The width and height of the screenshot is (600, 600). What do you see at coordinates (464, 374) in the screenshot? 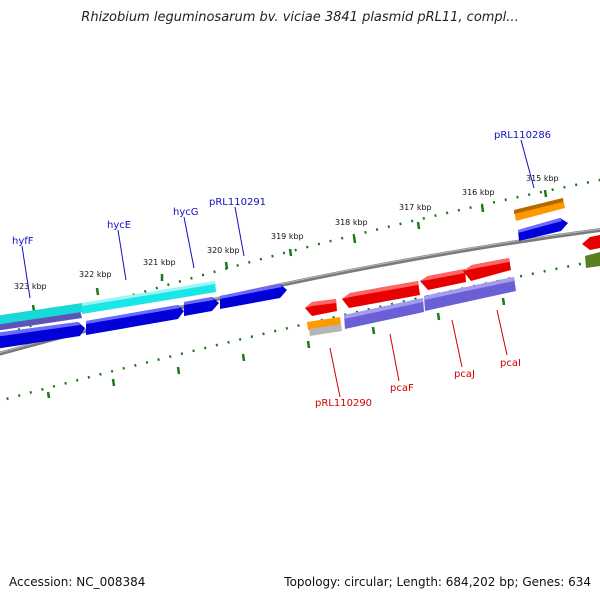
I see `gene-label-pcaJ: pcaJ` at bounding box center [464, 374].